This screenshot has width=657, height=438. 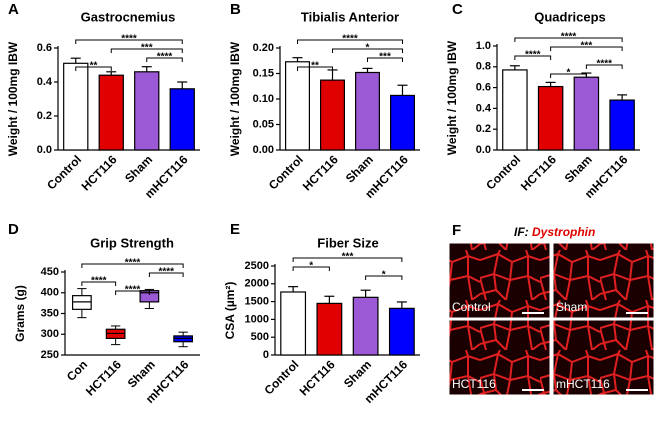 I want to click on image-title: IF: Dystrophin, so click(x=554, y=232).